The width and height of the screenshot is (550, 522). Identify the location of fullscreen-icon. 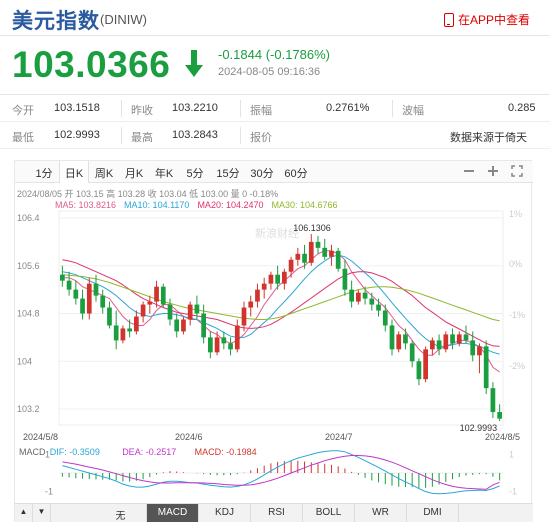
(517, 171).